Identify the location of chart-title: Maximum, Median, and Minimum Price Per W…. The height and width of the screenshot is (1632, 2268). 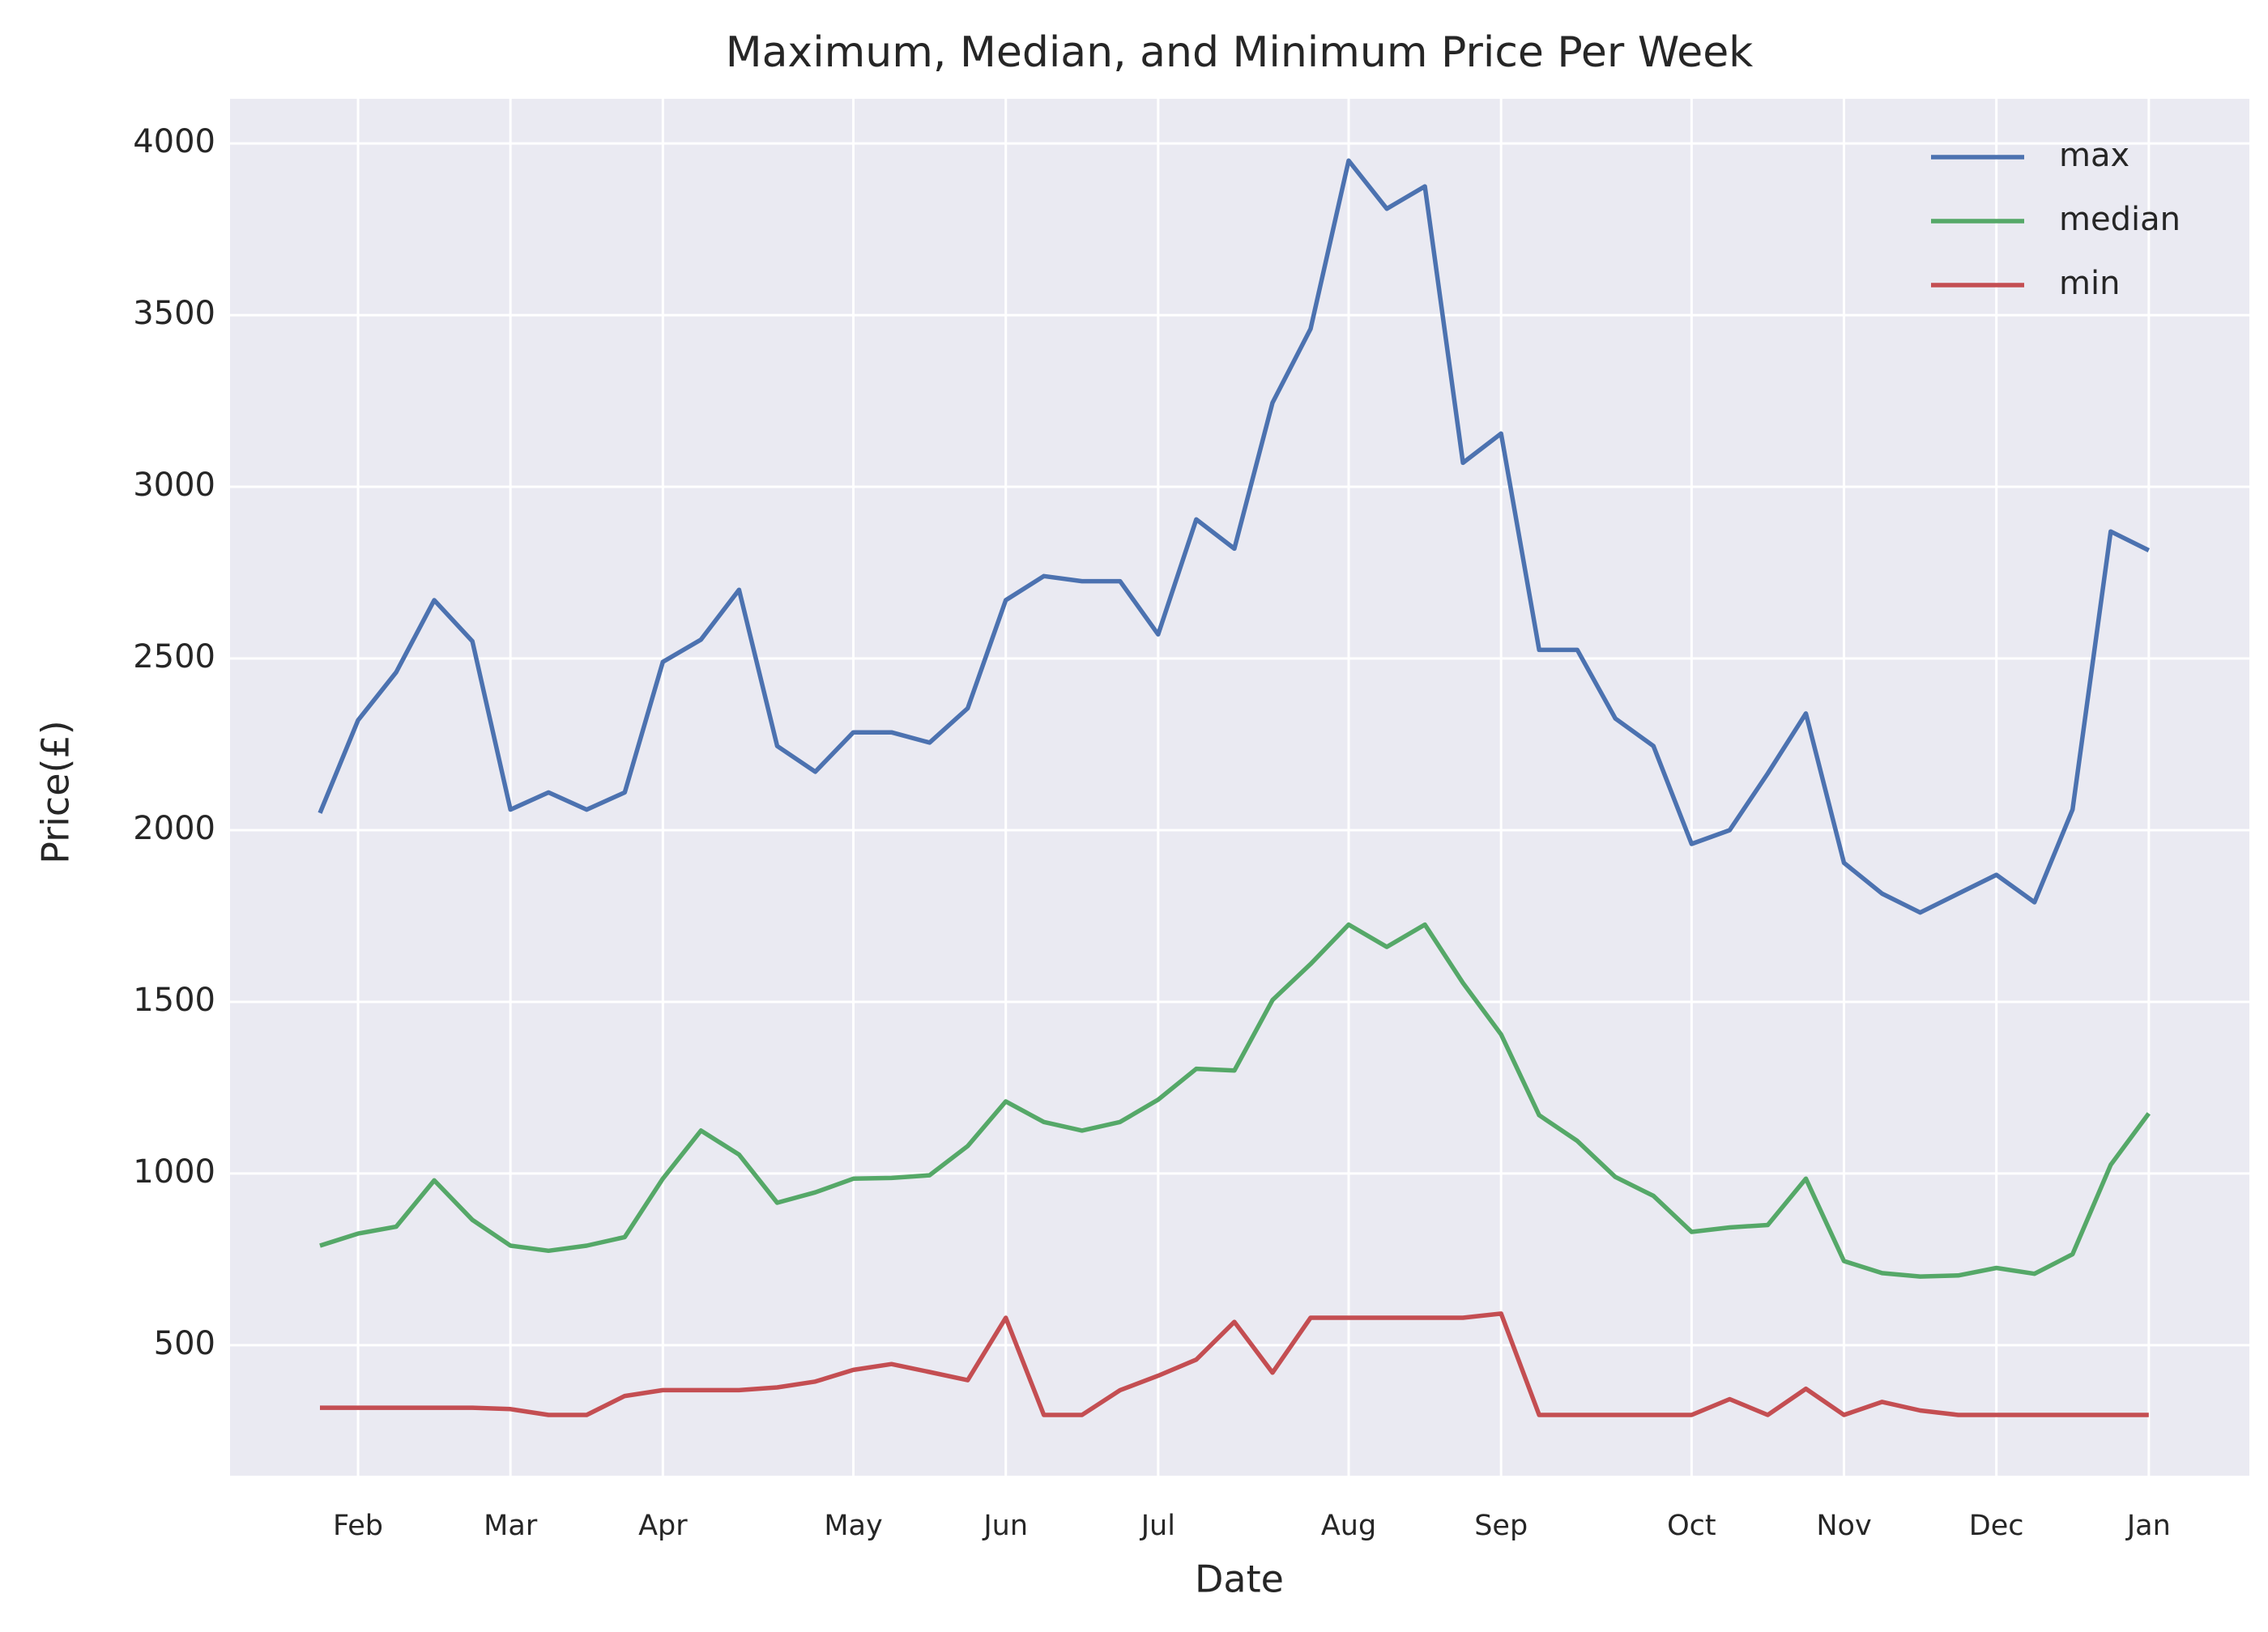
(1240, 52).